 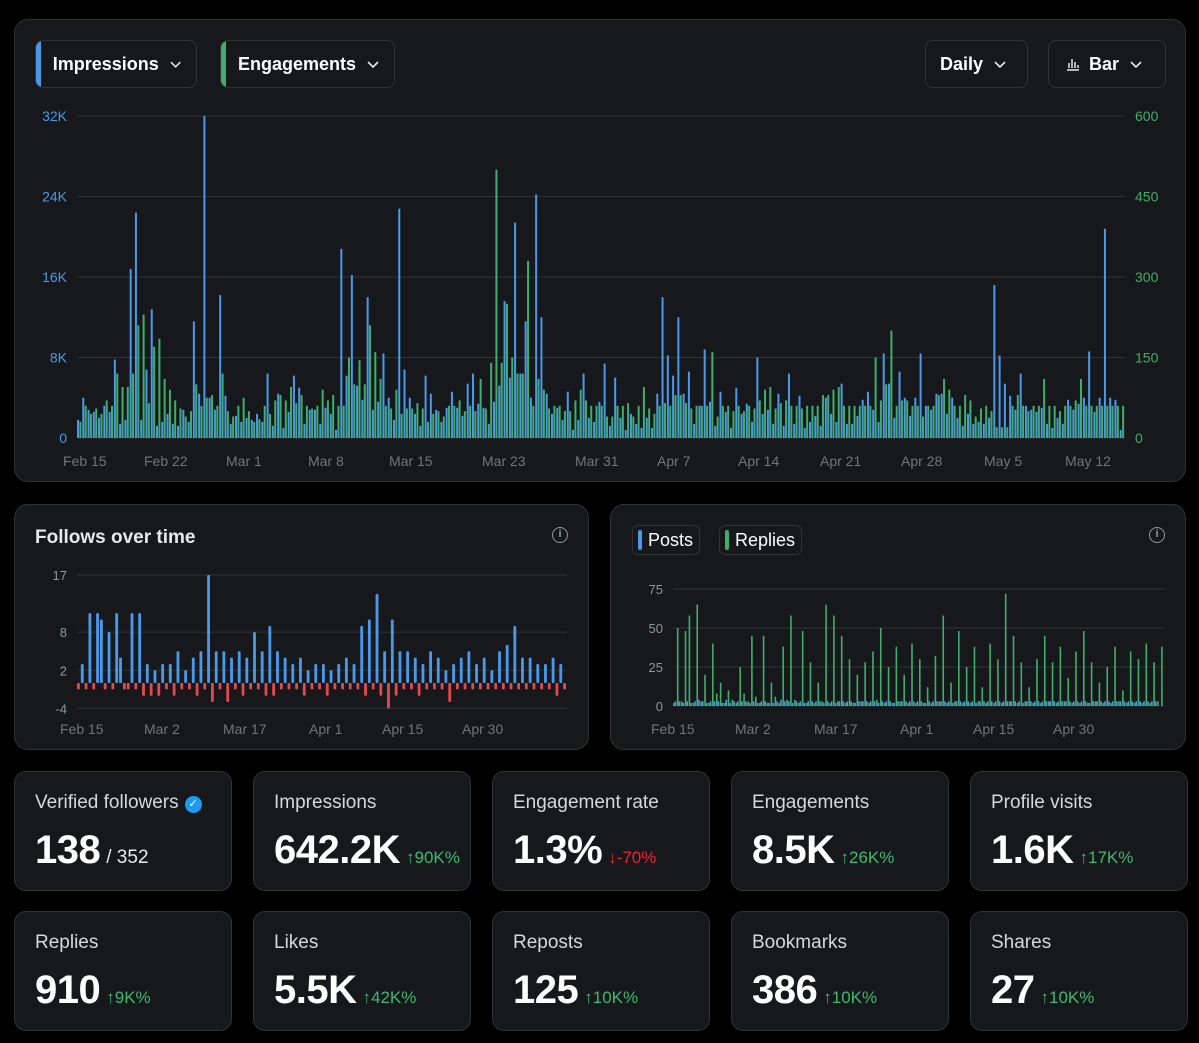 I want to click on stat-card-verified-followers: Verified followers ✓ 138/ 352, so click(x=123, y=831).